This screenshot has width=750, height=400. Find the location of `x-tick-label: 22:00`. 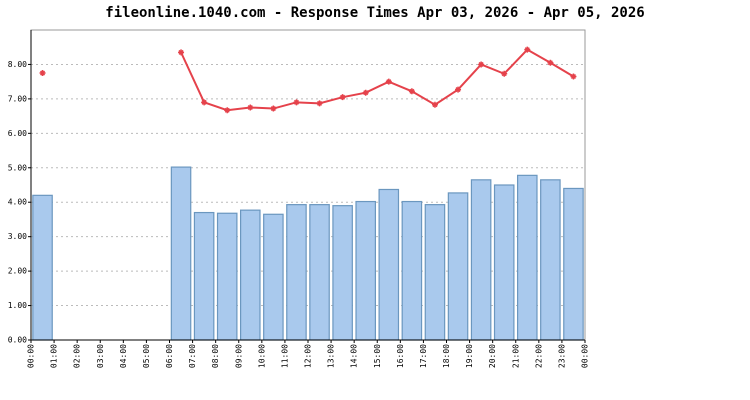

x-tick-label: 22:00 is located at coordinates (538, 356).